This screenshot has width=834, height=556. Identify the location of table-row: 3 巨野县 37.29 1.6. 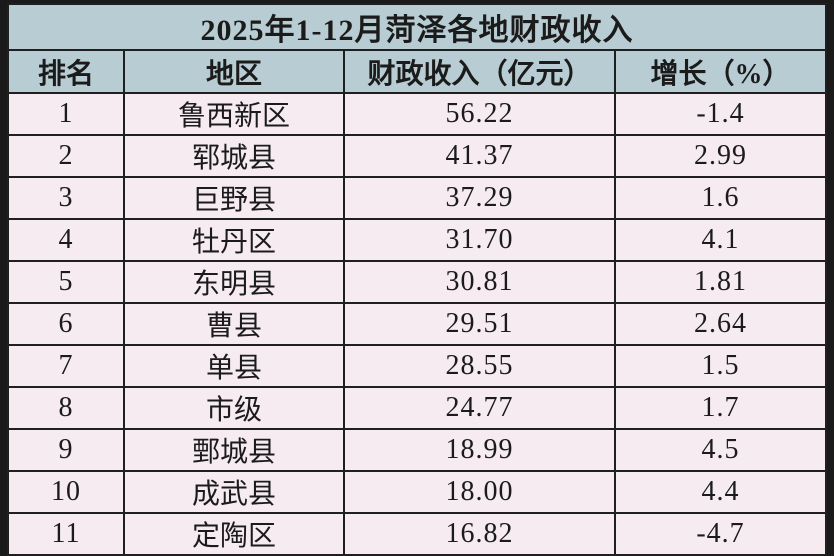
(417, 198).